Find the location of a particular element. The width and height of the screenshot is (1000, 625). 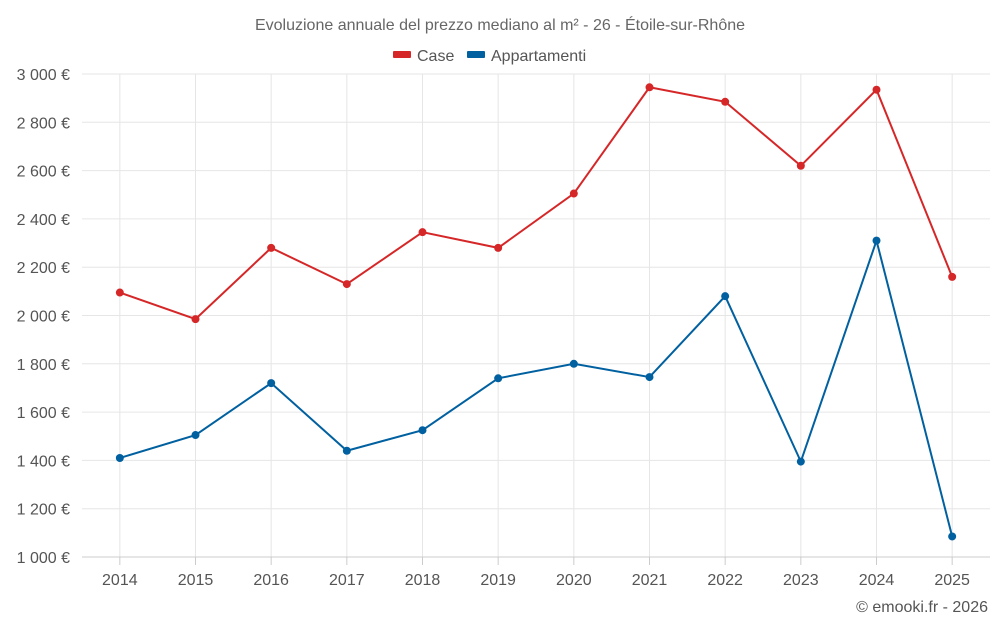

y-tick-label: 1 400 € is located at coordinates (43, 461).